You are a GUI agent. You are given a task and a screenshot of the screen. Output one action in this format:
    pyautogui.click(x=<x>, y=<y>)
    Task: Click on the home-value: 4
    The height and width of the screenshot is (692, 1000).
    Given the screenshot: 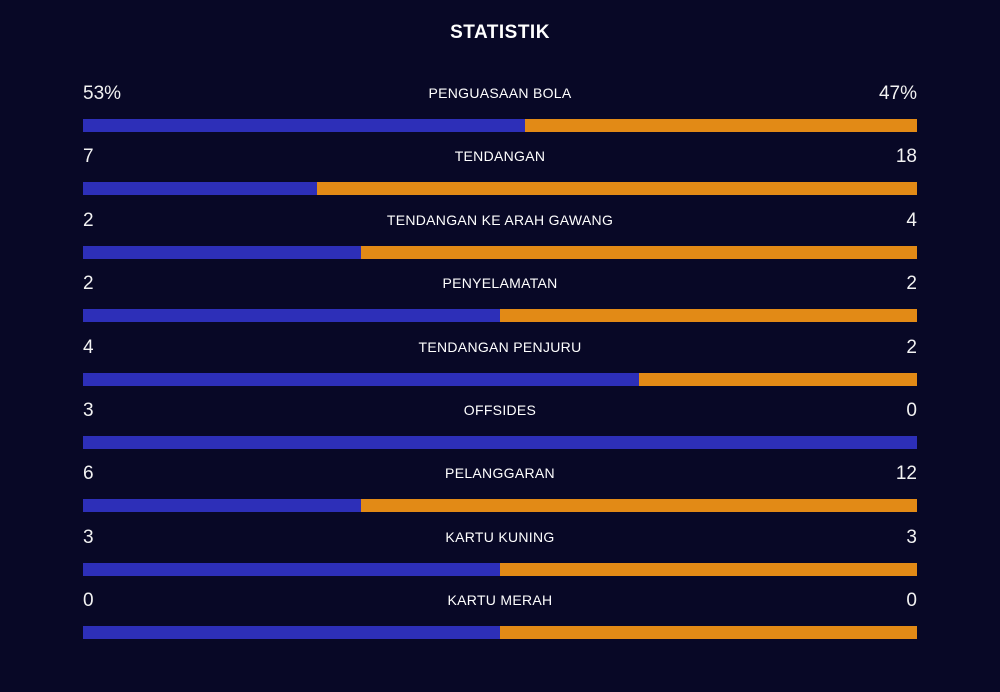 What is the action you would take?
    pyautogui.click(x=88, y=347)
    